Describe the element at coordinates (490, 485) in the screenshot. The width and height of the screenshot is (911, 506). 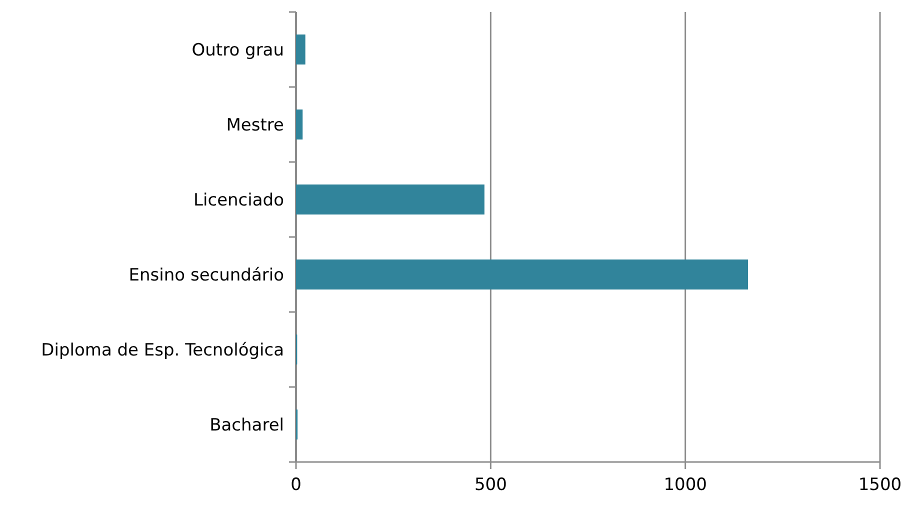
I see `x-tick-label: 500` at that location.